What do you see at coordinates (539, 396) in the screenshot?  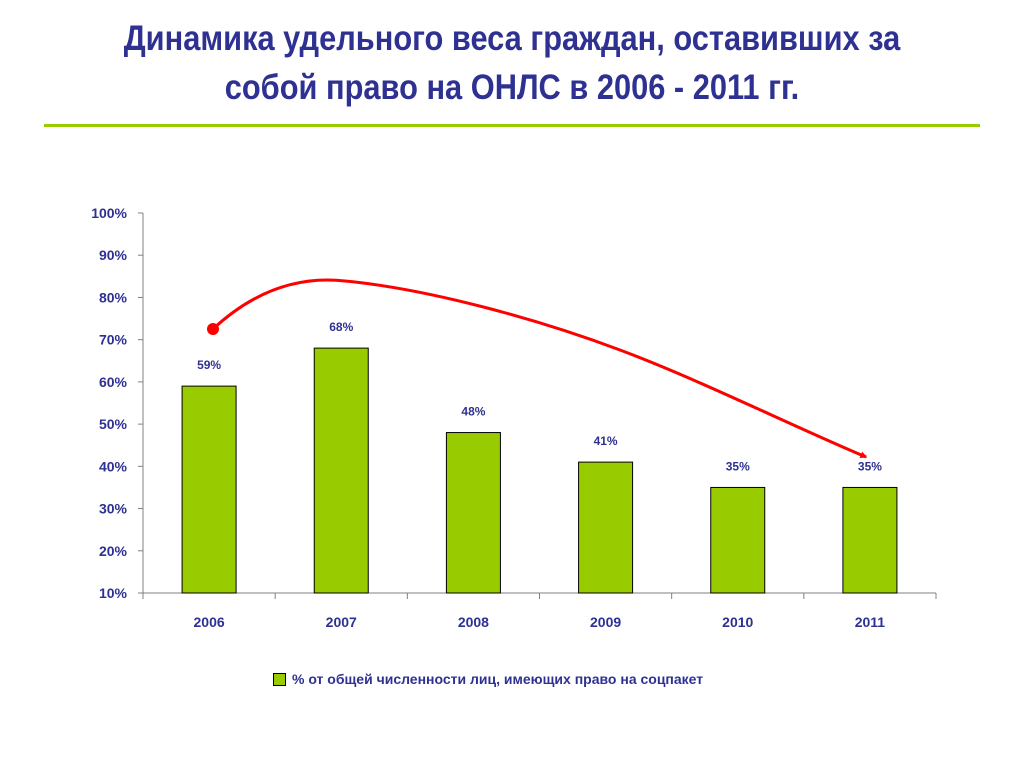 I see `data-labels: 59% 68% 48% 41% 35% 35%` at bounding box center [539, 396].